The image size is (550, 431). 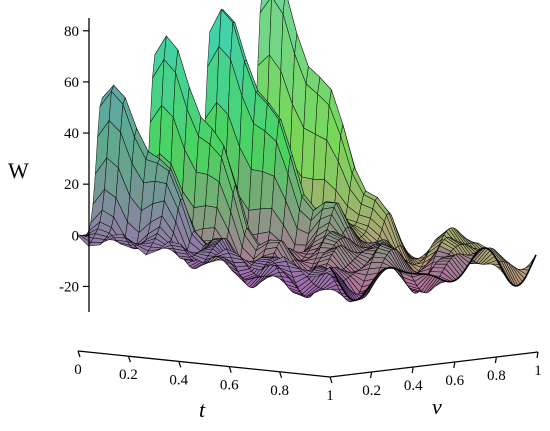 I want to click on t-tick-label: 0.4, so click(x=178, y=380).